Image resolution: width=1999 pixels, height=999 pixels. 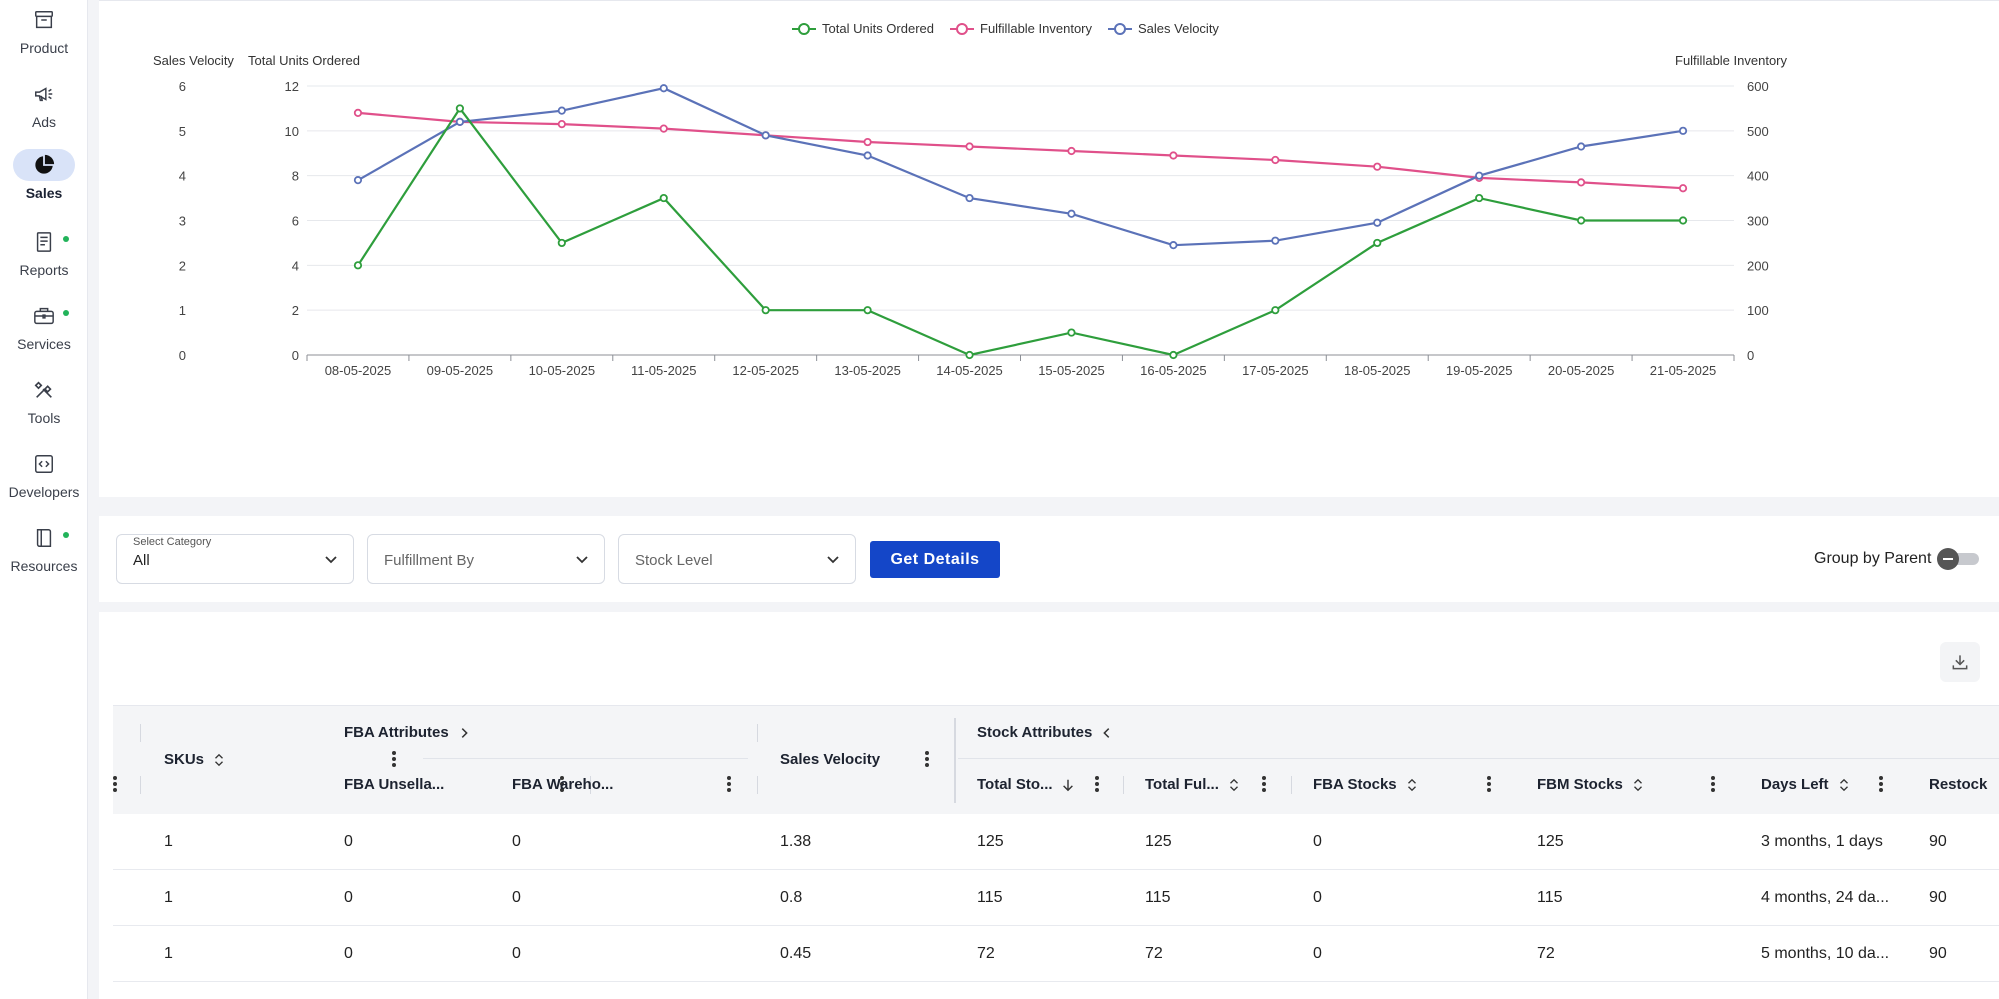 What do you see at coordinates (292, 131) in the screenshot?
I see `y-tick-label-total-units: 10` at bounding box center [292, 131].